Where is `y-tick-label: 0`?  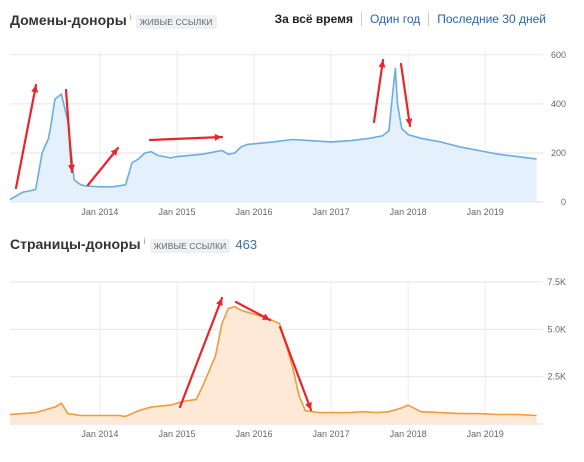 y-tick-label: 0 is located at coordinates (563, 202).